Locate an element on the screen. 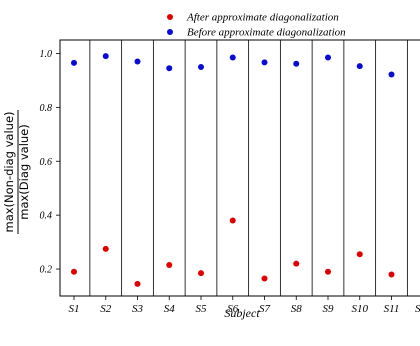  x-tick-label: S9 is located at coordinates (329, 309).